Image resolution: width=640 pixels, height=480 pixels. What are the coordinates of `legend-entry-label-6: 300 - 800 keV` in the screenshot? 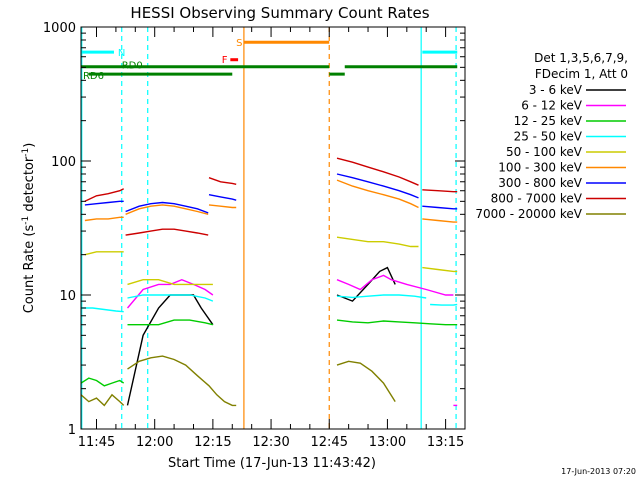 It's located at (540, 183).